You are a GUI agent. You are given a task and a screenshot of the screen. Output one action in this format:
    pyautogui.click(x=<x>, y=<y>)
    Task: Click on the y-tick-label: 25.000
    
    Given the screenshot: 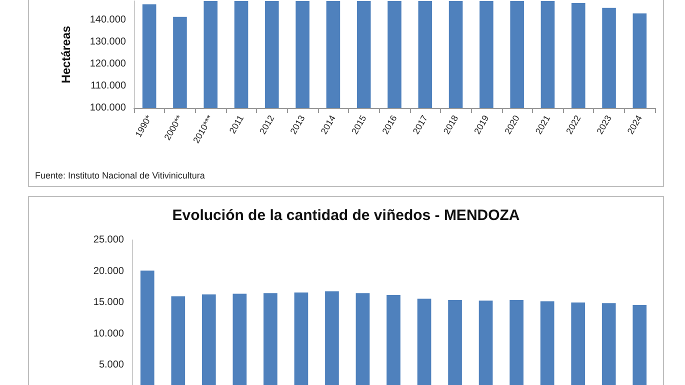 What is the action you would take?
    pyautogui.click(x=108, y=240)
    